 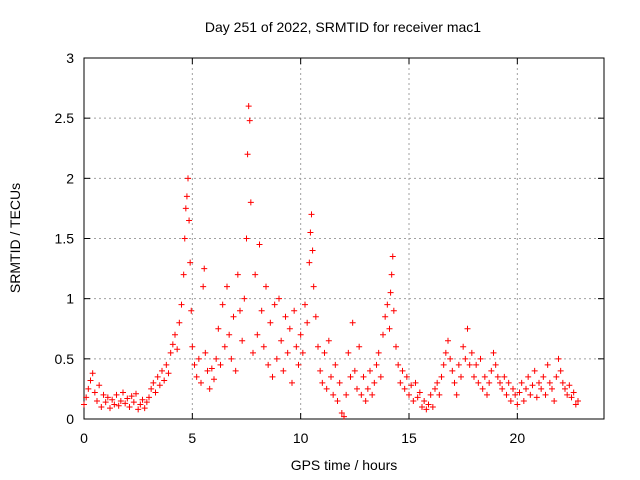 What do you see at coordinates (65, 359) in the screenshot?
I see `y-tick-label: 0.5` at bounding box center [65, 359].